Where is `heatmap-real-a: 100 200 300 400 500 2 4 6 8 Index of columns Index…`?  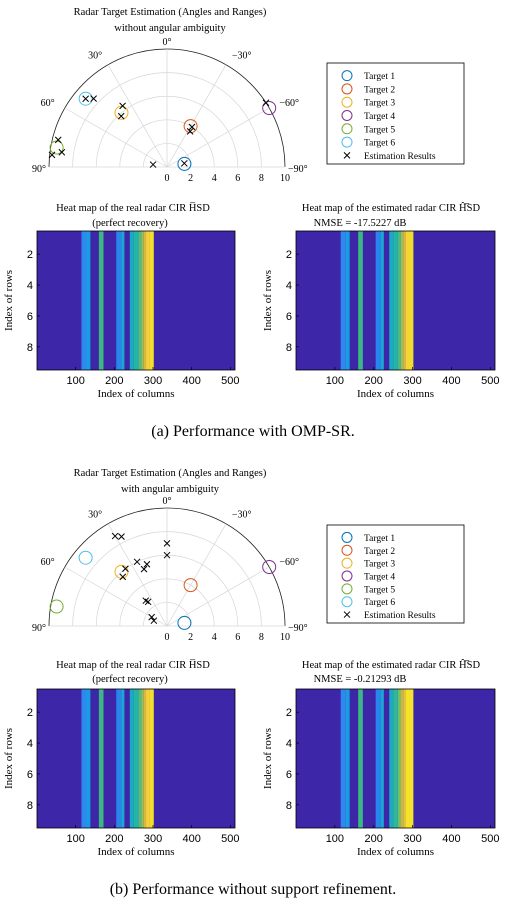 heatmap-real-a: 100 200 300 400 500 2 4 6 8 Index of columns Index… is located at coordinates (121, 315).